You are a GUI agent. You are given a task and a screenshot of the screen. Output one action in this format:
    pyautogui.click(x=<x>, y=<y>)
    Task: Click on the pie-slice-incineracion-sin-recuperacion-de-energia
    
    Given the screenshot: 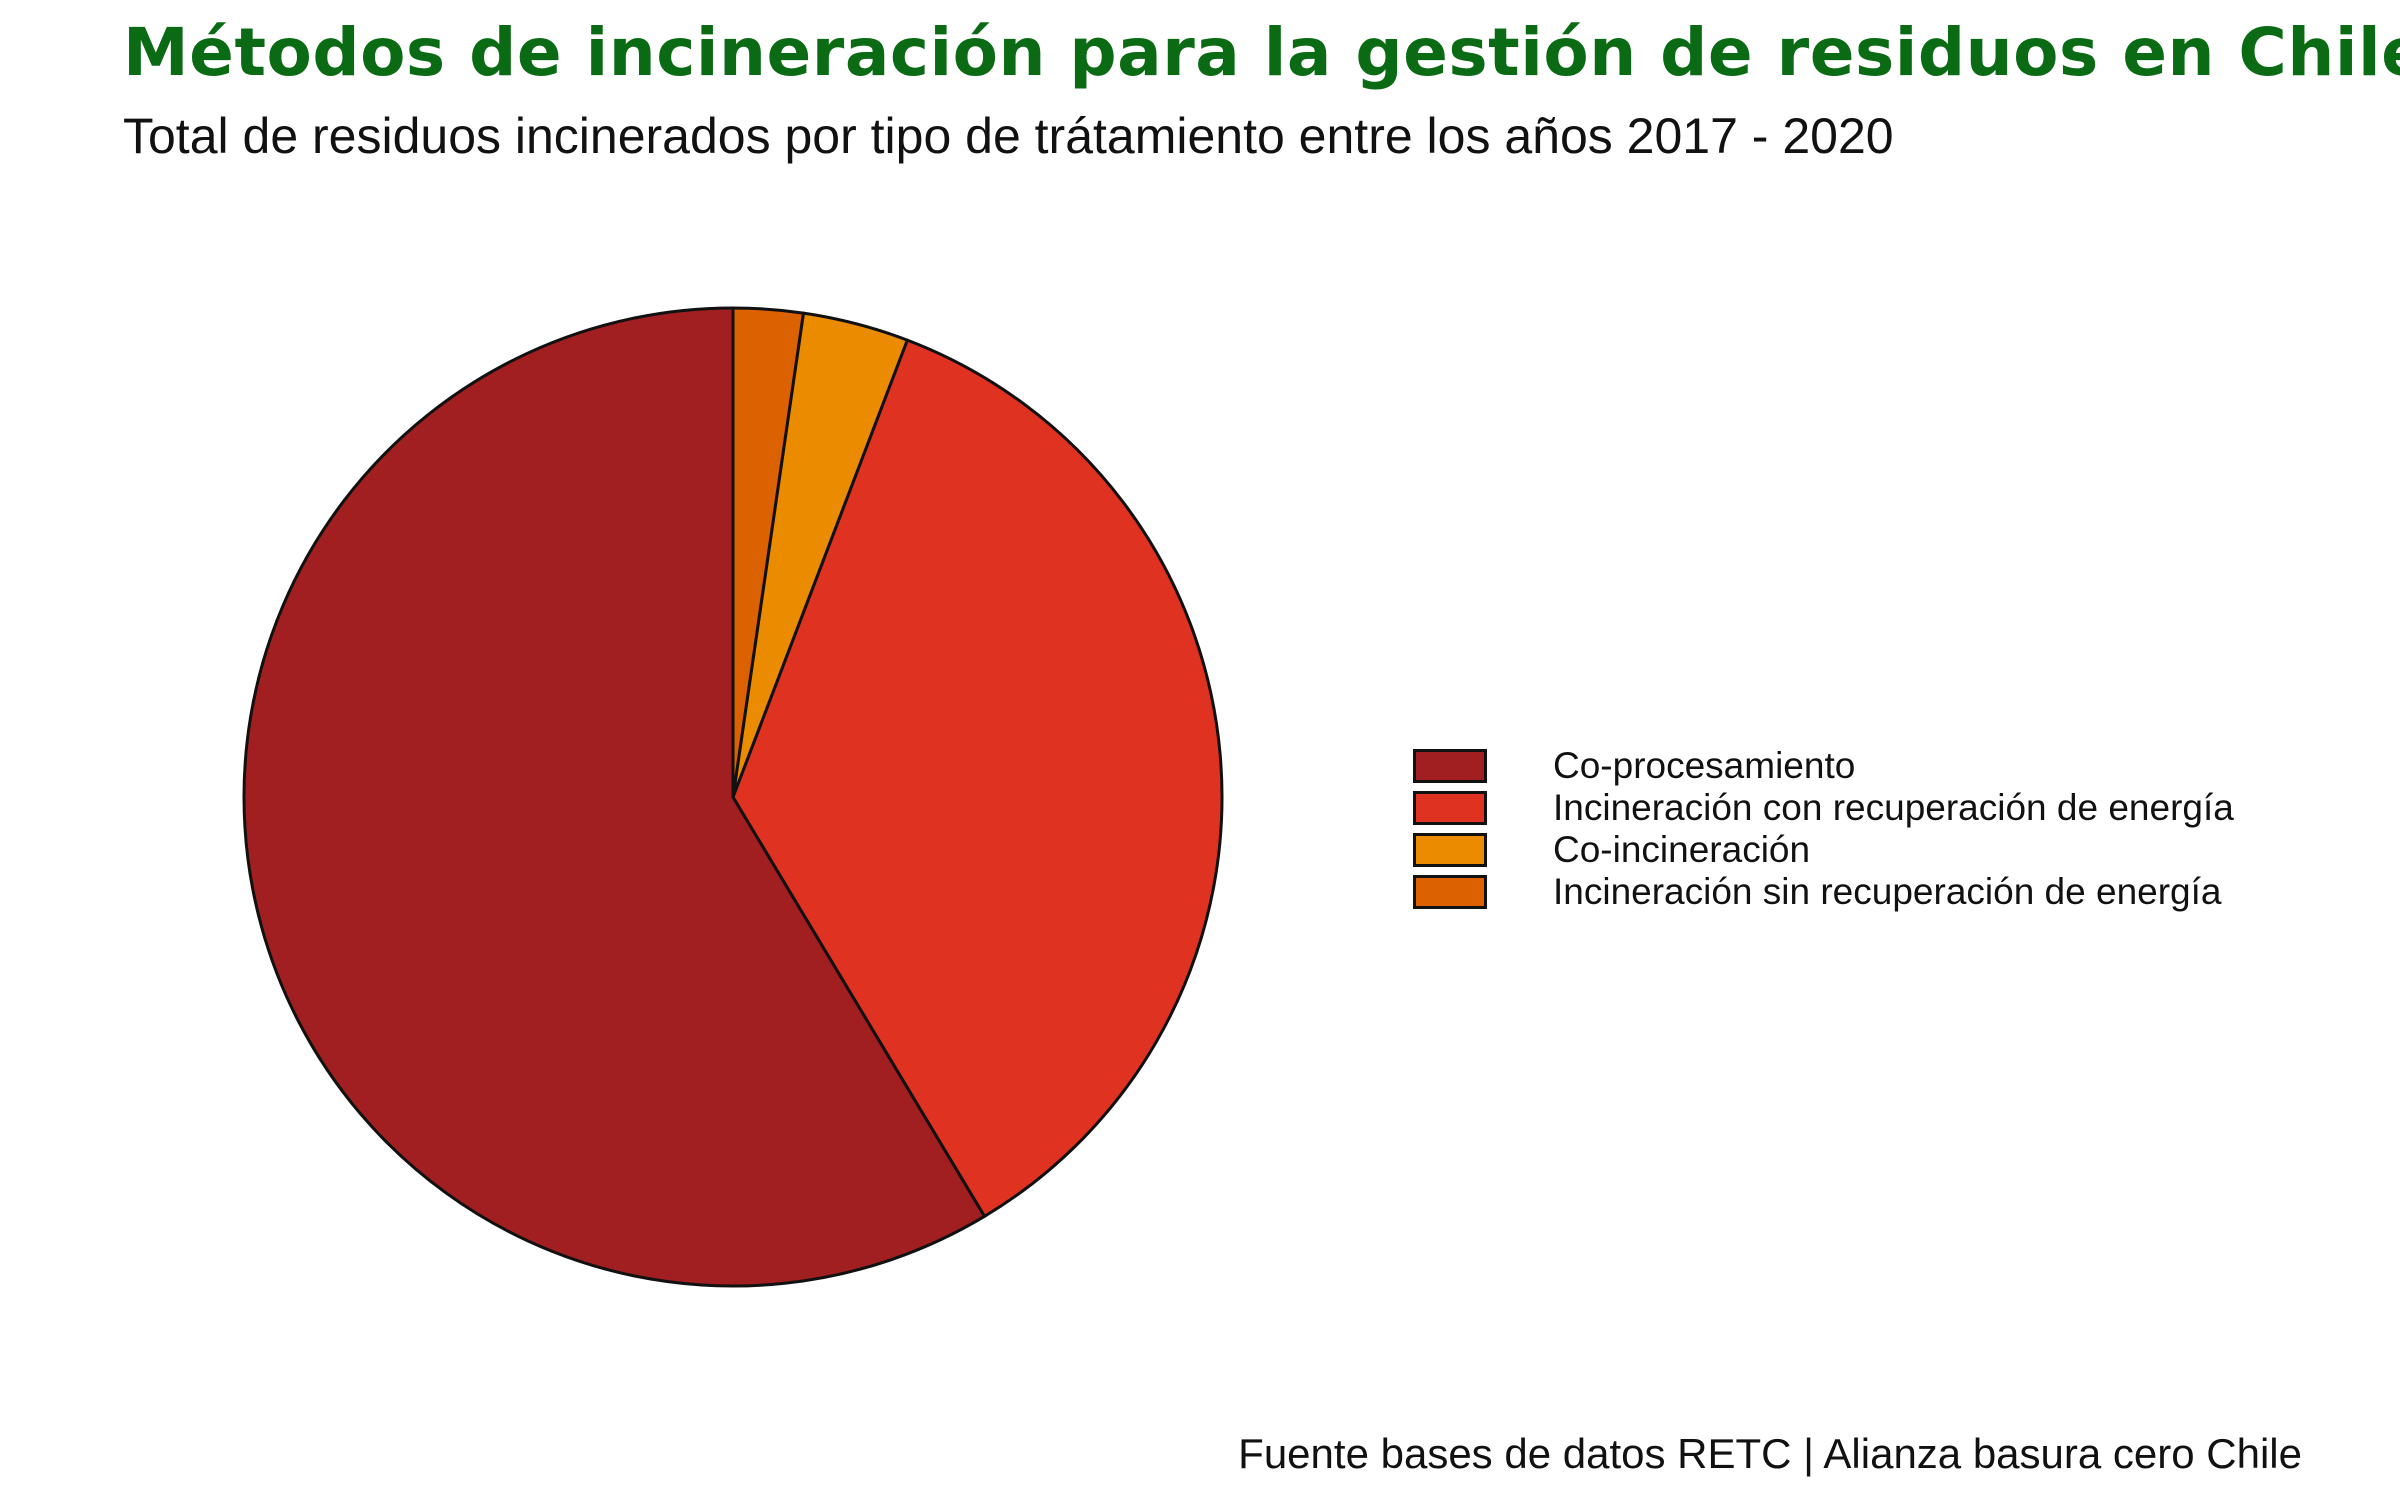 What is the action you would take?
    pyautogui.click(x=768, y=552)
    